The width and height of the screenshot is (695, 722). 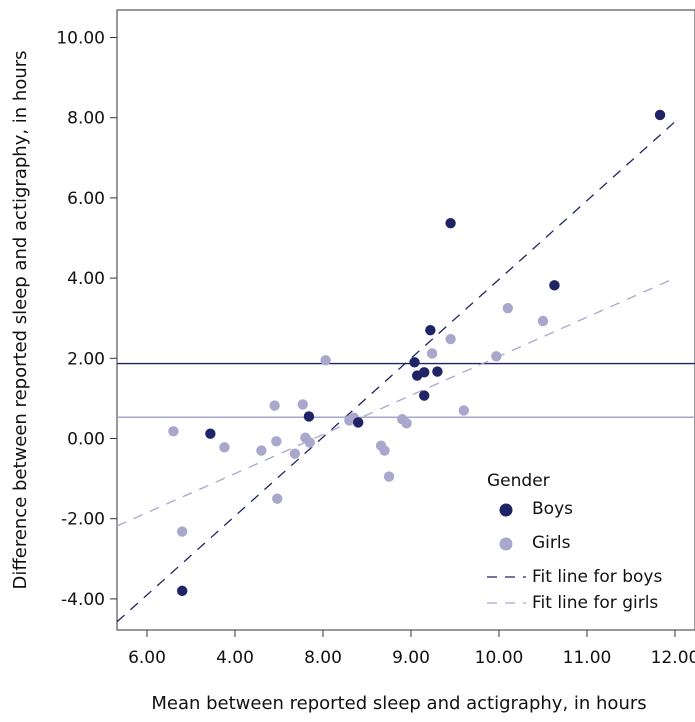 I want to click on x-tick-label: 11.00, so click(x=587, y=658).